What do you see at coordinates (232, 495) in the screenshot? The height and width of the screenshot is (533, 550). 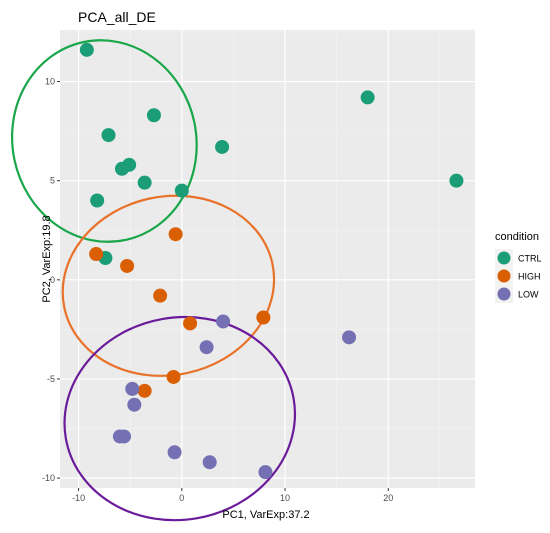 I see `x-axis-ticks: -10 0 10 20` at bounding box center [232, 495].